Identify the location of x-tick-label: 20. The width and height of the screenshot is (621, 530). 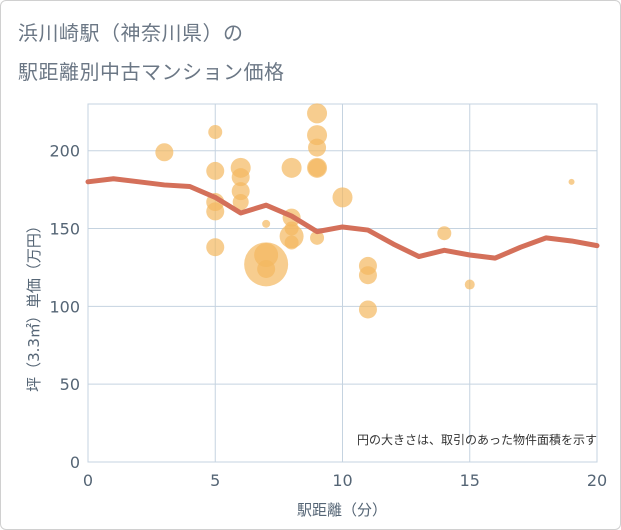
(597, 480).